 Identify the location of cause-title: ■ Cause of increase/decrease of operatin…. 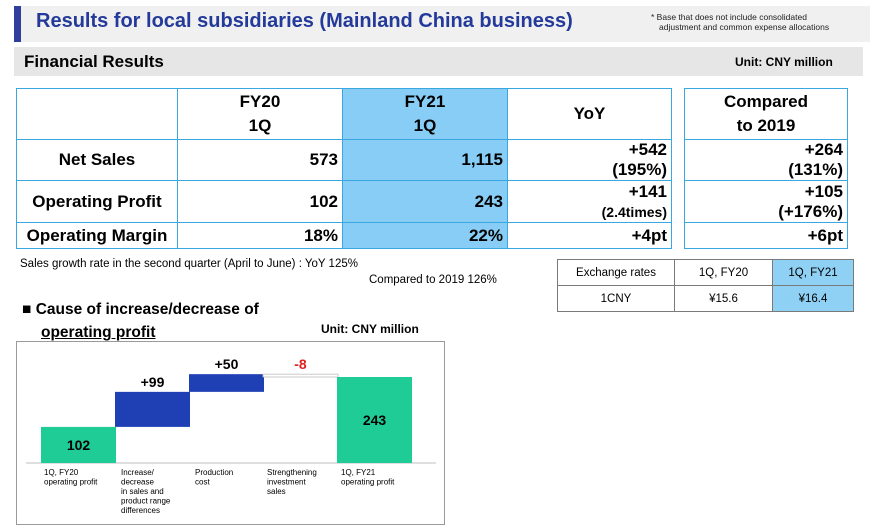
(140, 321).